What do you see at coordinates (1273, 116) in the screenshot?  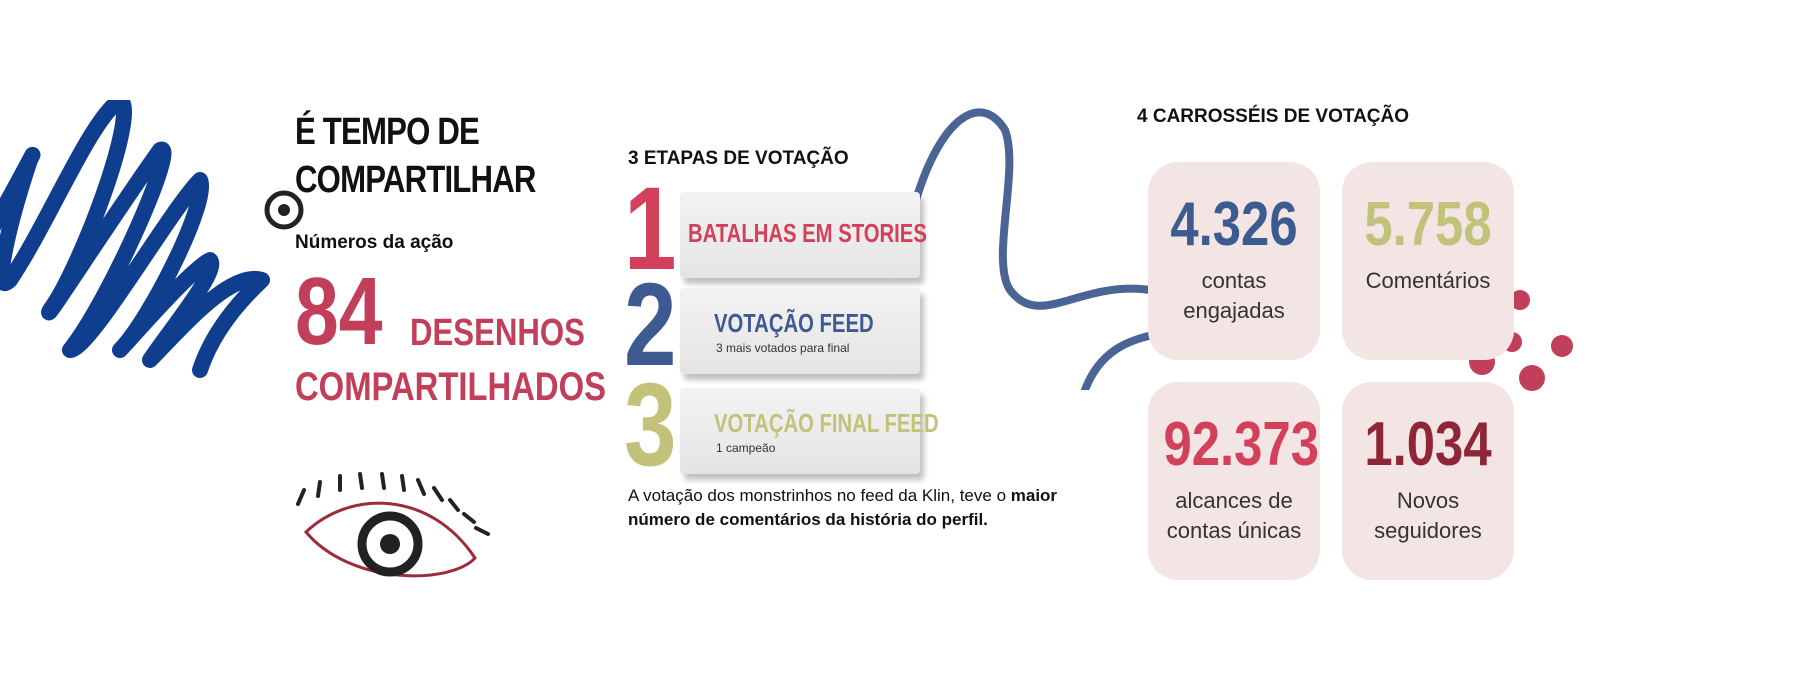 I see `section-title-carrosseis: 4 CARROSSÉIS DE VOTAÇÃO` at bounding box center [1273, 116].